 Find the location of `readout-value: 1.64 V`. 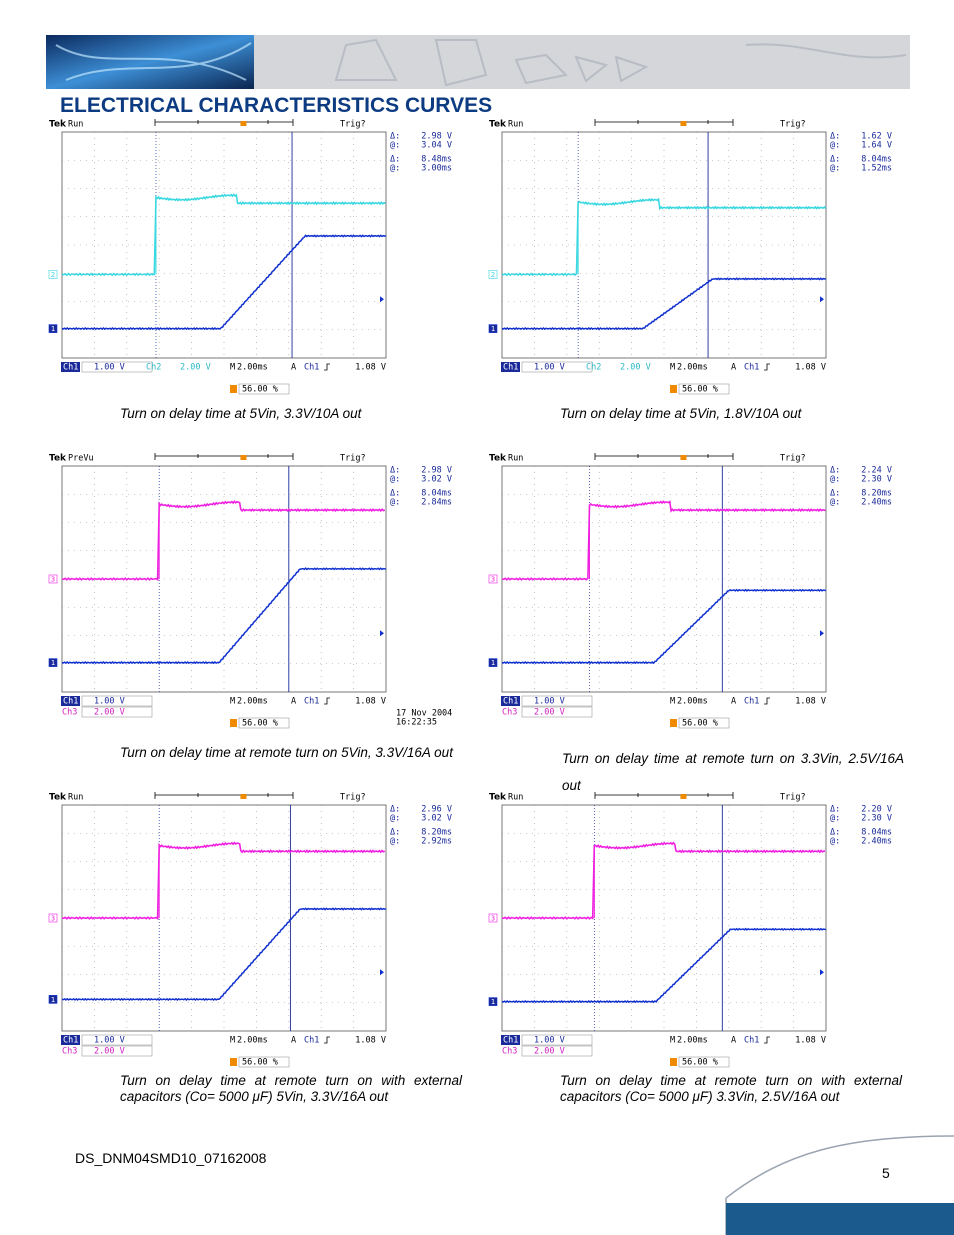

readout-value: 1.64 V is located at coordinates (876, 146).